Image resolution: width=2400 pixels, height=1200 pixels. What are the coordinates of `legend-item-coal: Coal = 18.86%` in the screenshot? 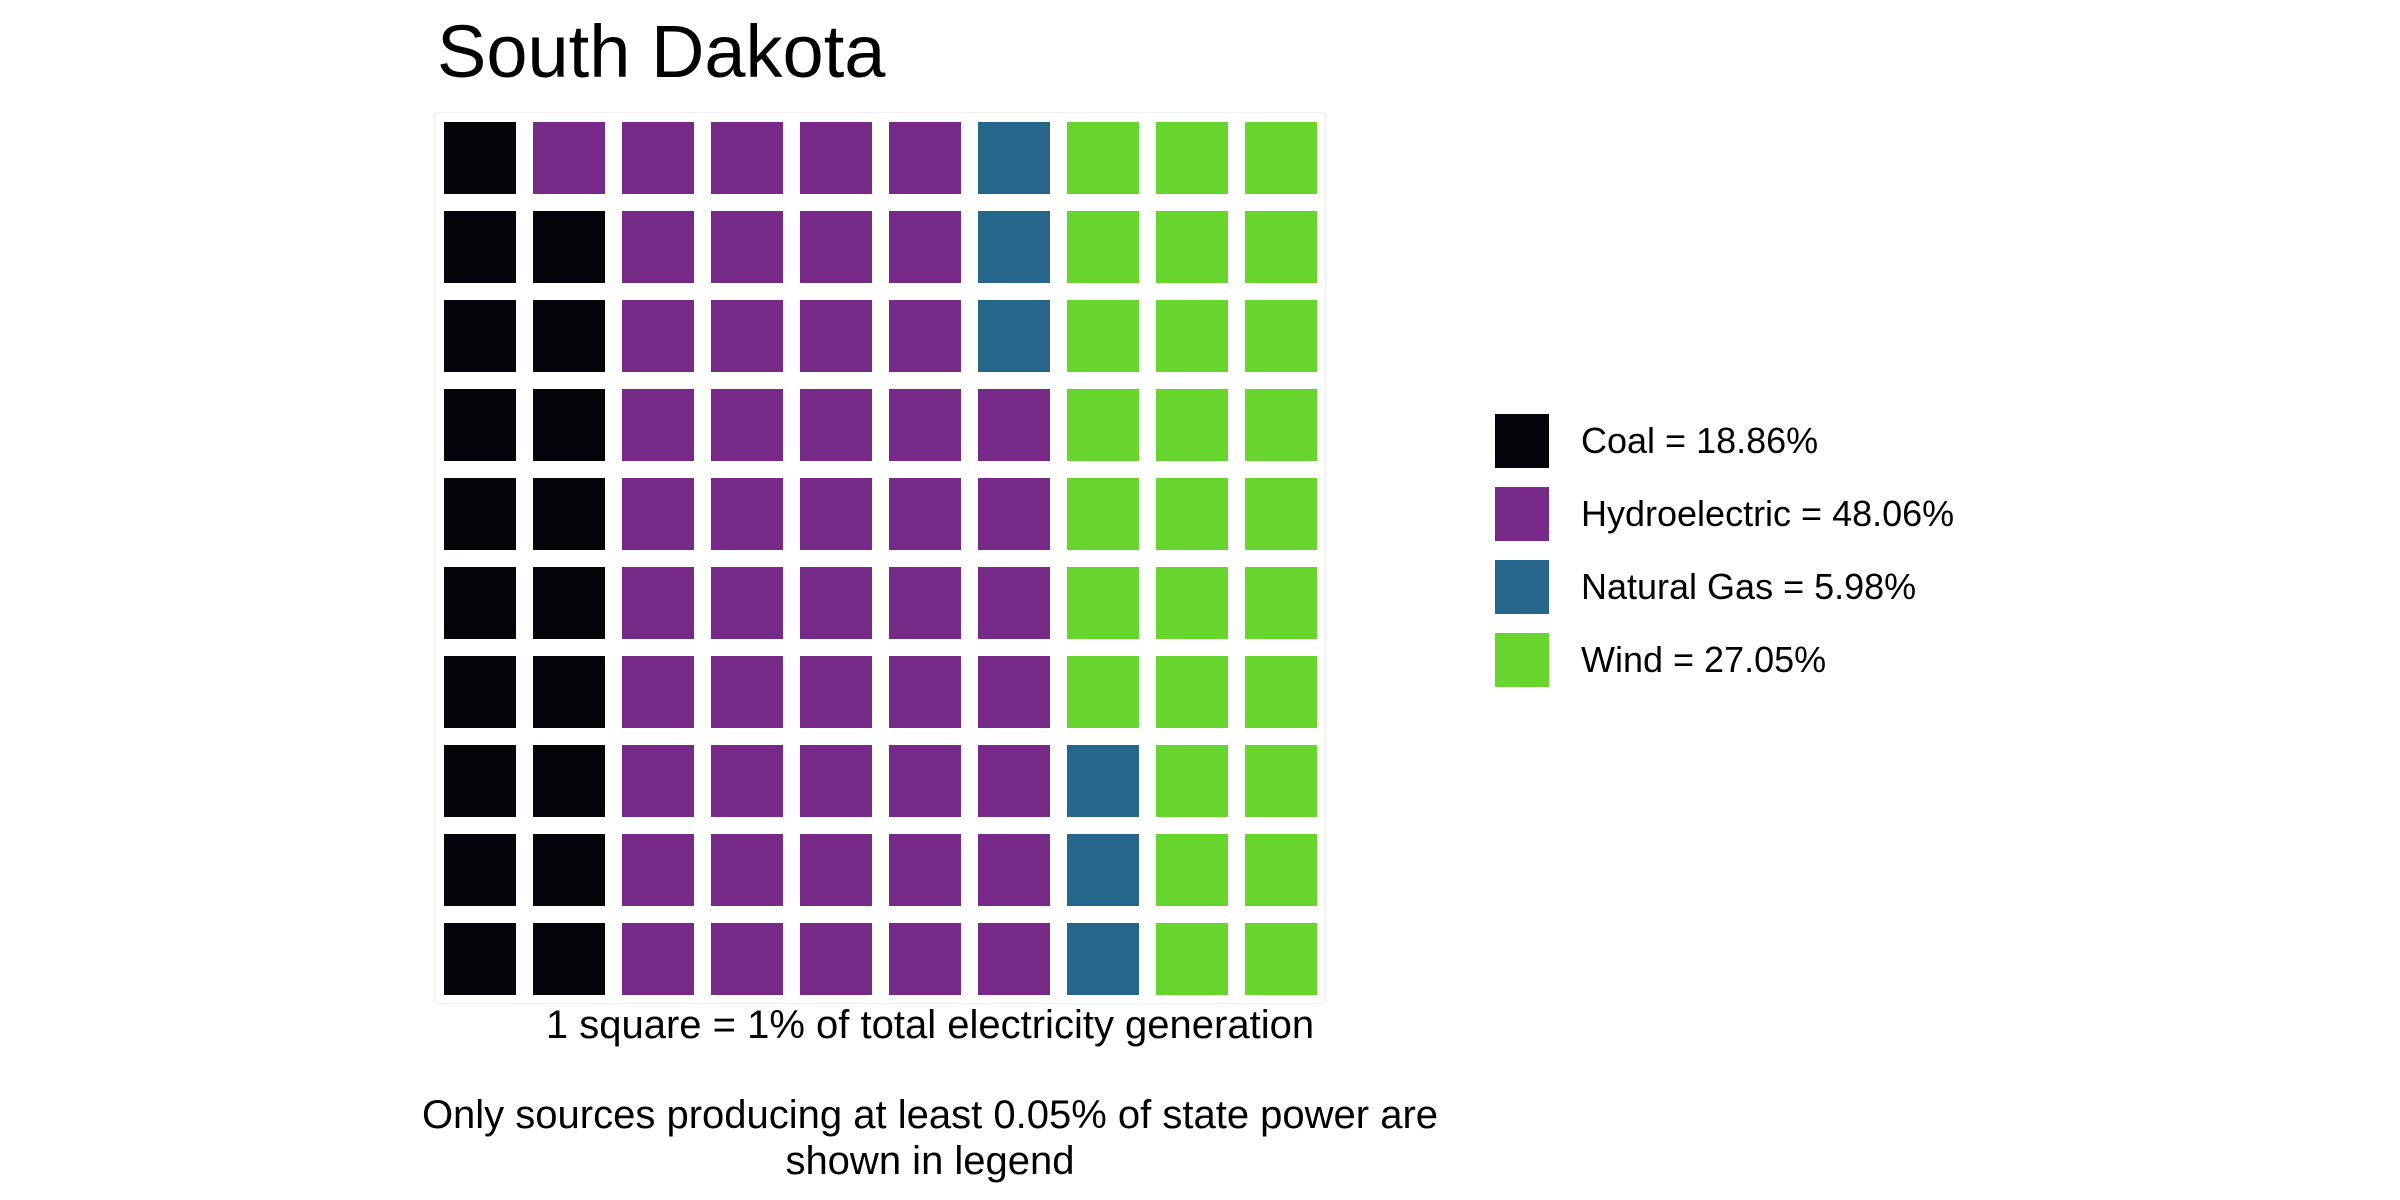 It's located at (1795, 441).